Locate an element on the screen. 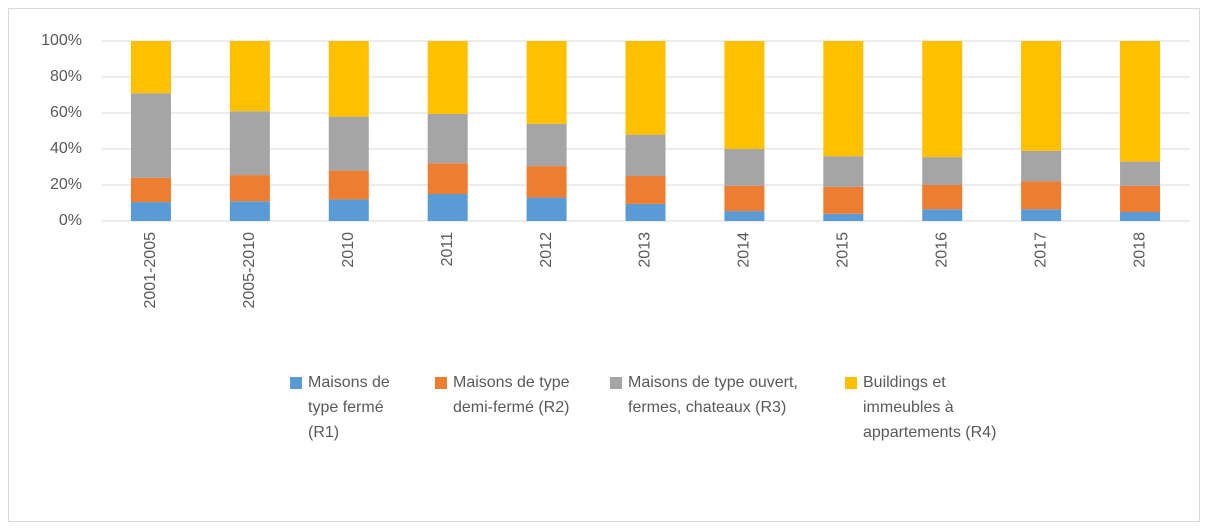  y-tick-label: 80% is located at coordinates (66, 76).